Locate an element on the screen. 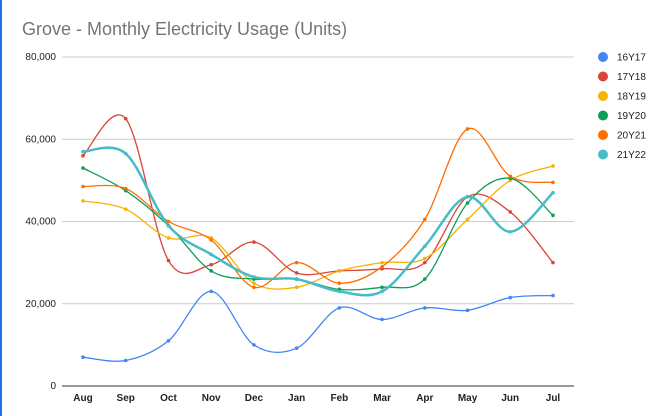 The height and width of the screenshot is (416, 655). x-tick-label: Aug is located at coordinates (82, 398).